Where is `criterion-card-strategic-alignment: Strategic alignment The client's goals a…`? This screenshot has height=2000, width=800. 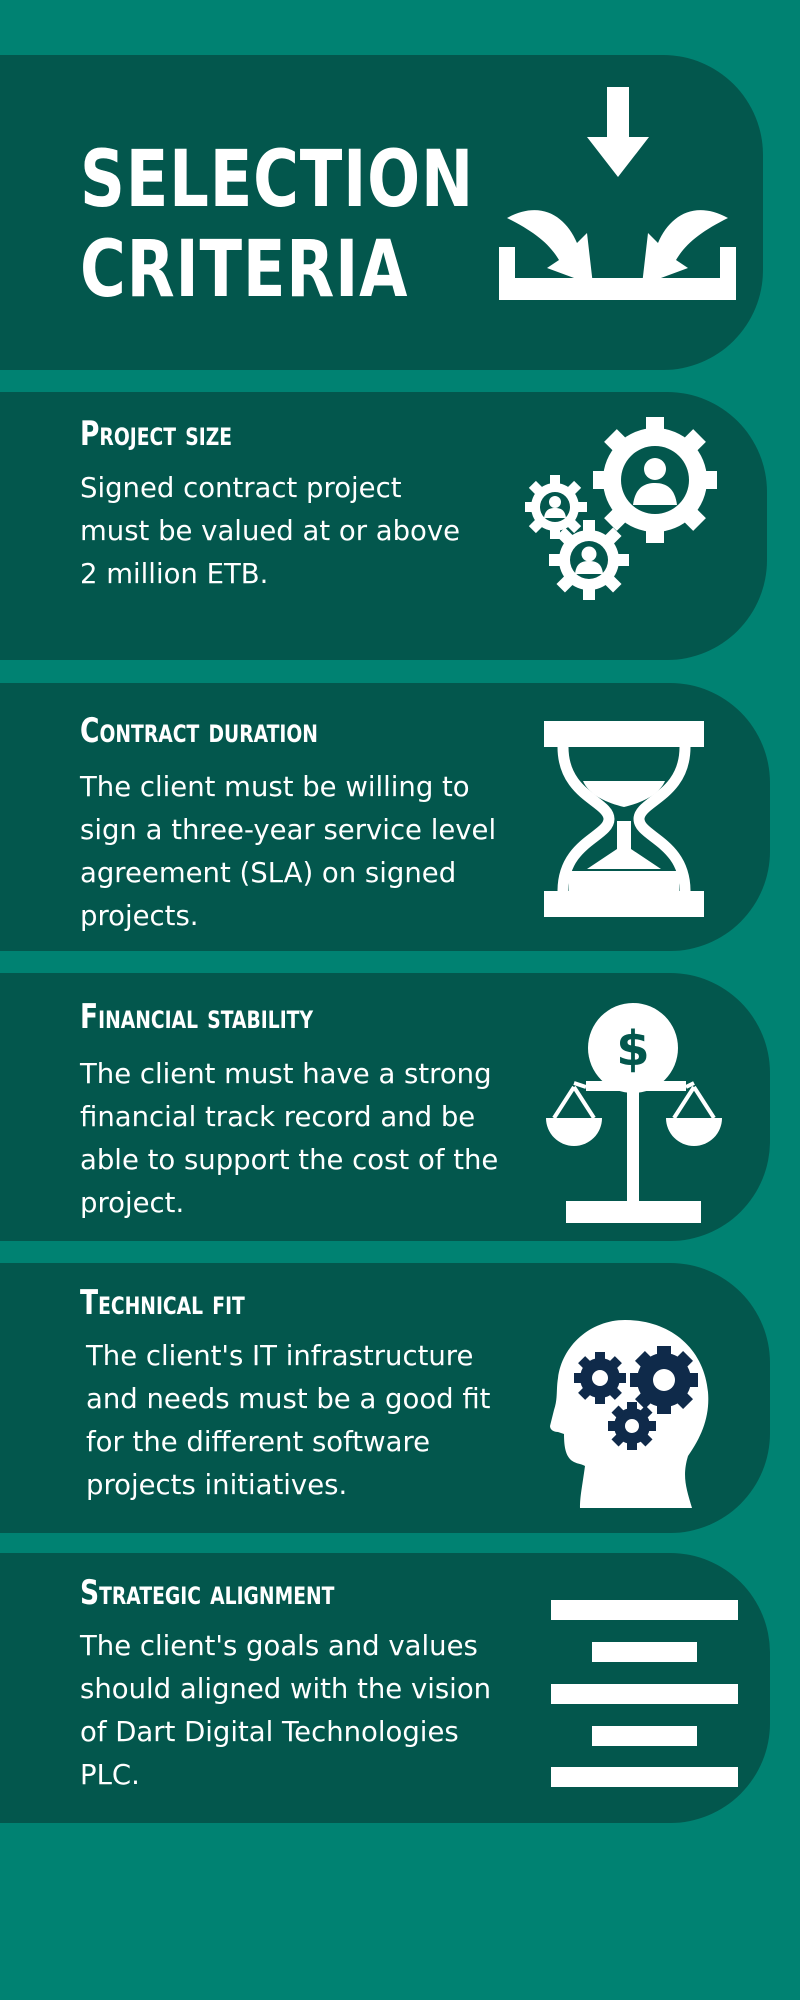
criterion-card-strategic-alignment: Strategic alignment The client's goals a… is located at coordinates (385, 1688).